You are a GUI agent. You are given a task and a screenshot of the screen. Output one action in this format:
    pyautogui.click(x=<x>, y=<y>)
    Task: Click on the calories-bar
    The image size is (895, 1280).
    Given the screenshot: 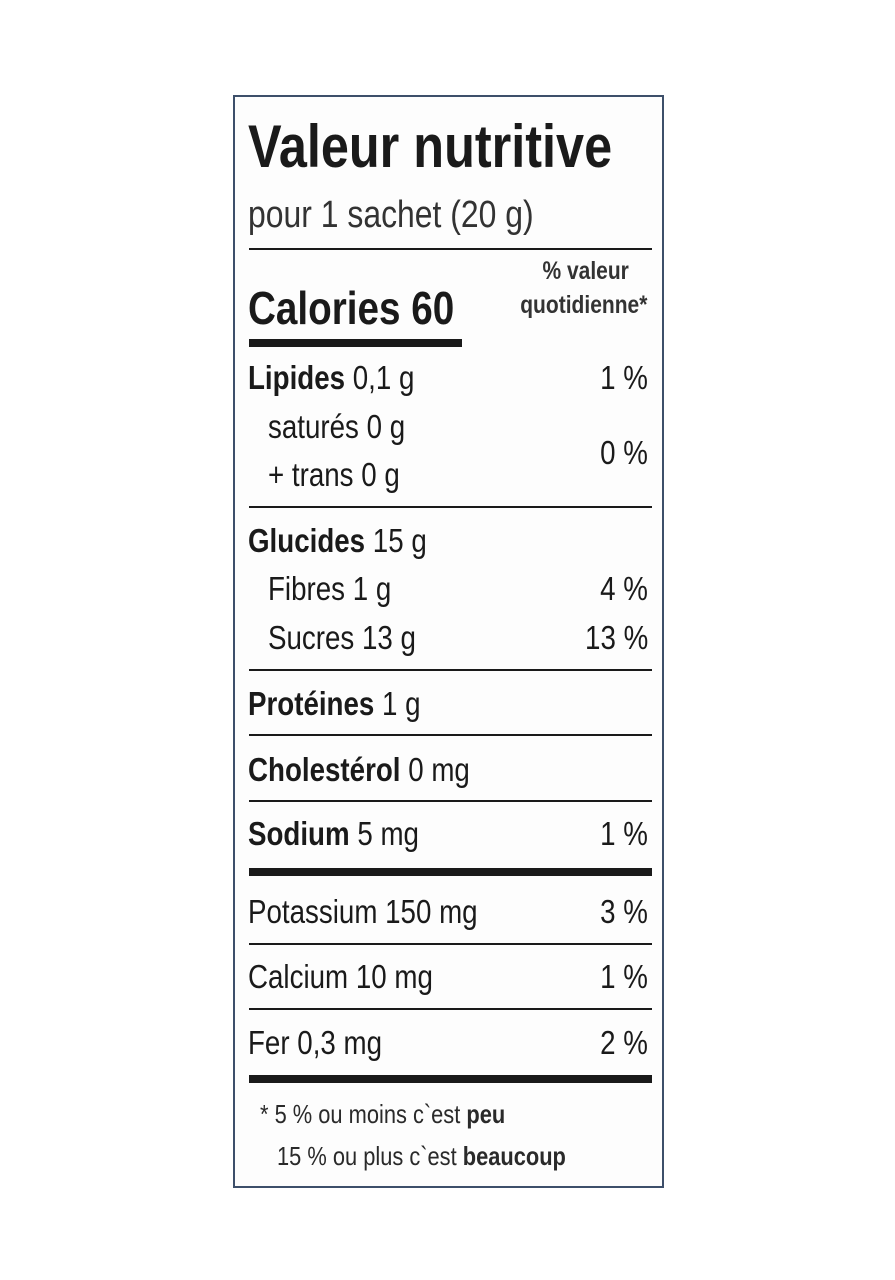 What is the action you would take?
    pyautogui.click(x=355, y=343)
    